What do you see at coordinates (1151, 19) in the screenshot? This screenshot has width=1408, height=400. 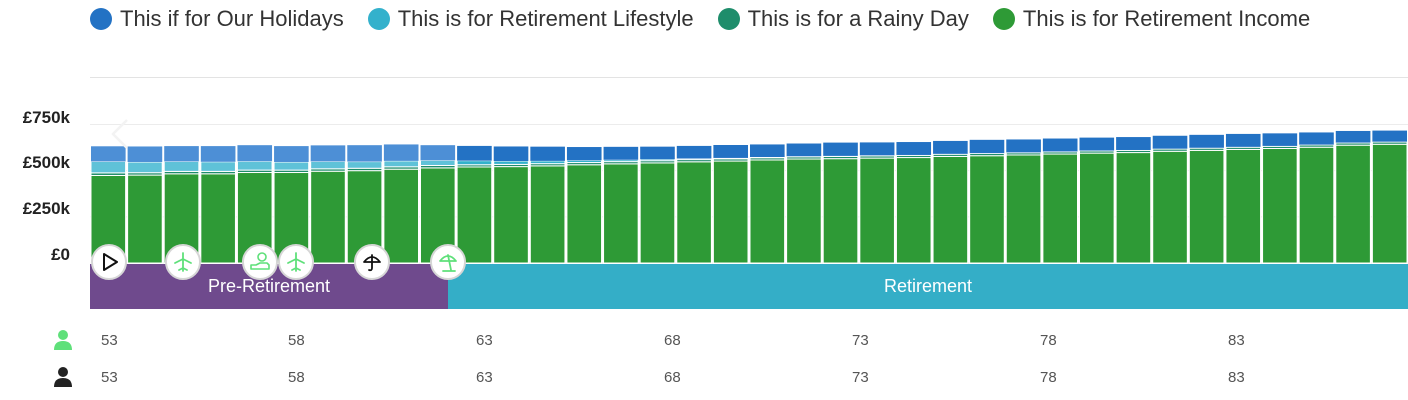 I see `legend-item-income: This is for Retirement Income` at bounding box center [1151, 19].